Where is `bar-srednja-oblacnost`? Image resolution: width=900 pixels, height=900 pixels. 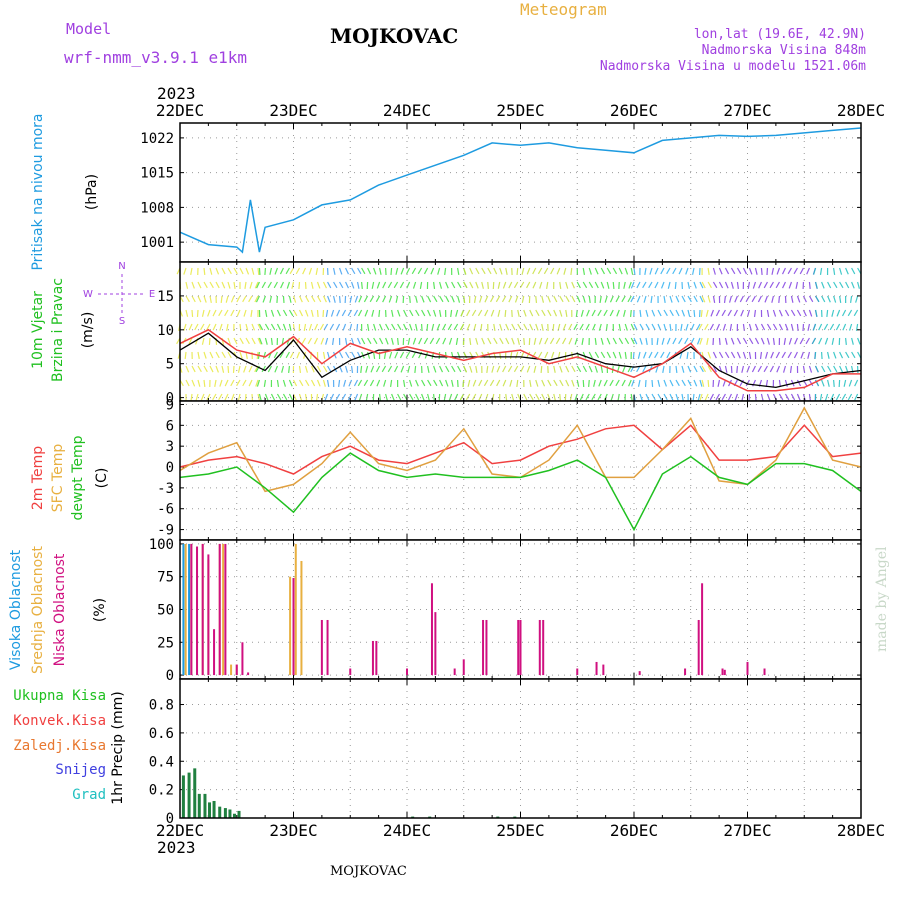
bar-srednja-oblacnost is located at coordinates (295, 609).